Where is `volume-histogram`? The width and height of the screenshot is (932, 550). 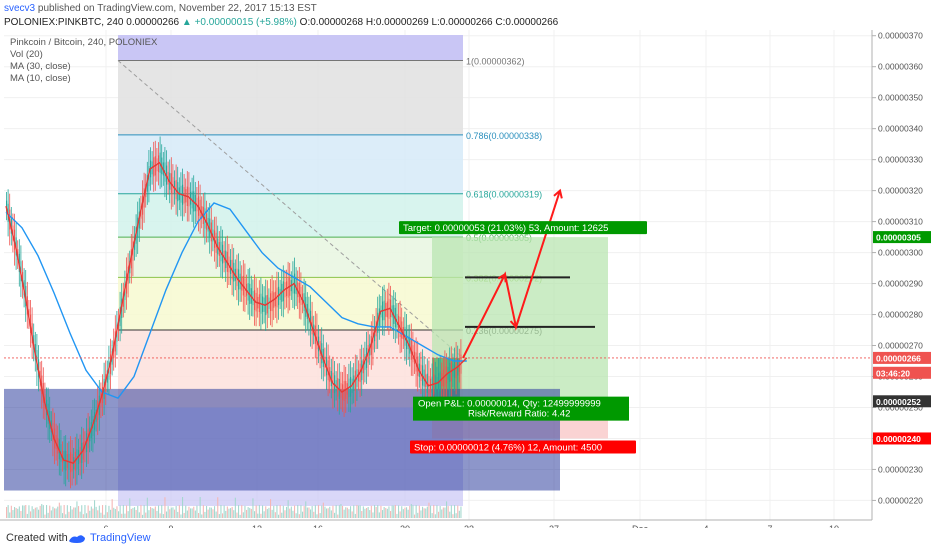
volume-histogram is located at coordinates (234, 507).